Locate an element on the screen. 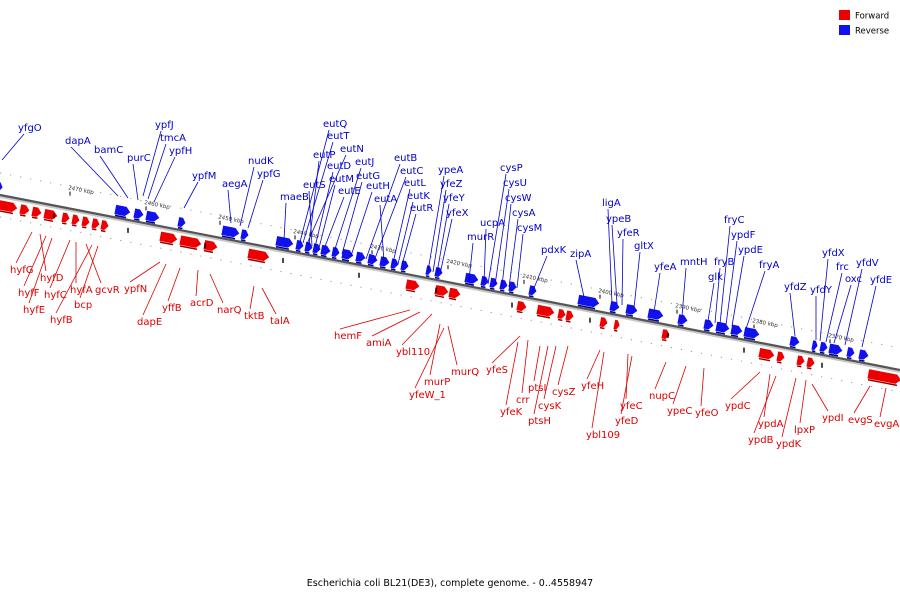 The height and width of the screenshot is (600, 900). reverse-gene-label: yfeA is located at coordinates (665, 267).